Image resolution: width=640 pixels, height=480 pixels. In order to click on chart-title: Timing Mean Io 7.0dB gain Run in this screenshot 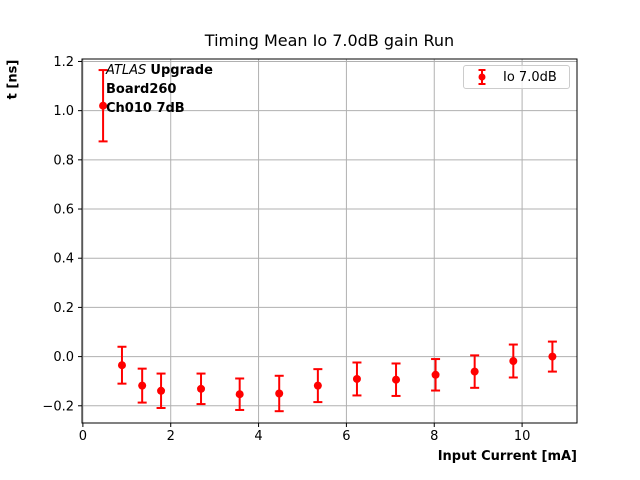, I will do `click(329, 40)`.